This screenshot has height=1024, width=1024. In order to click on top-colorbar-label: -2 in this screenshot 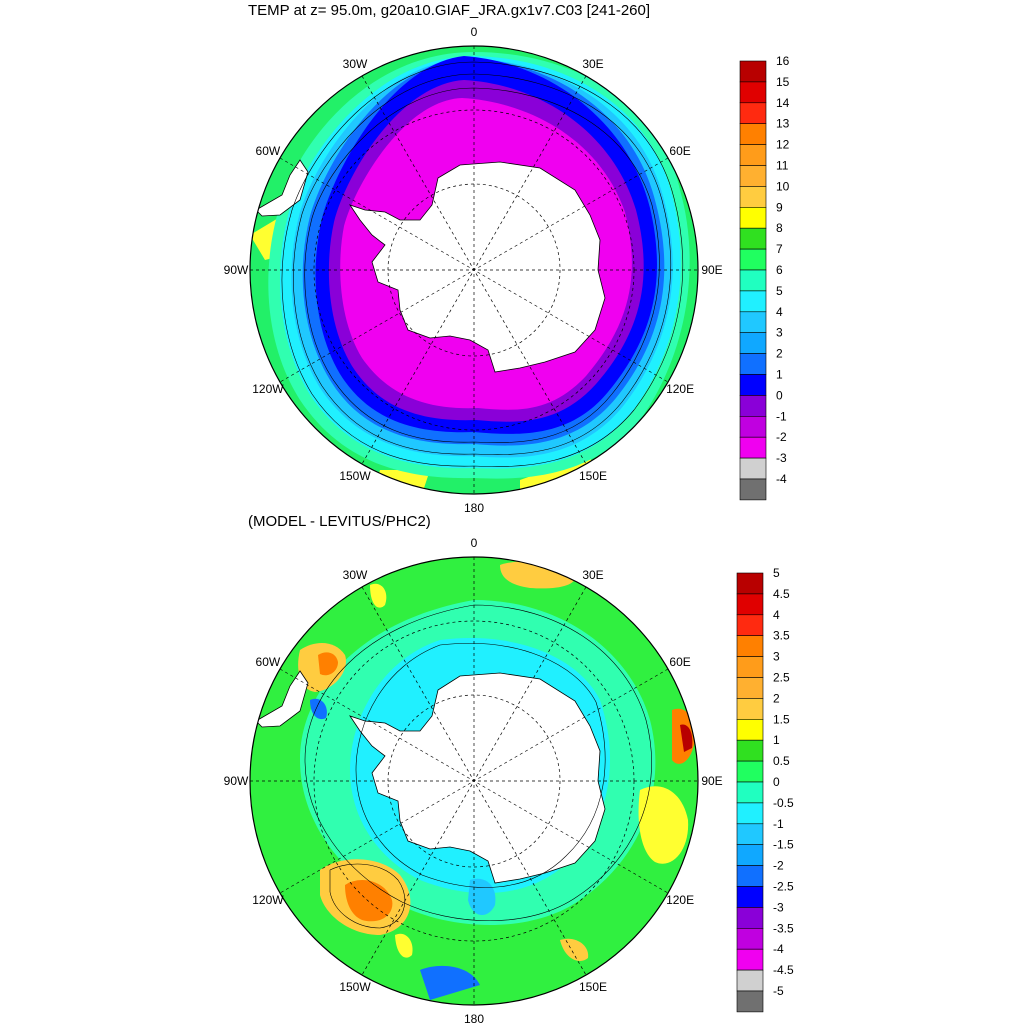, I will do `click(781, 437)`.